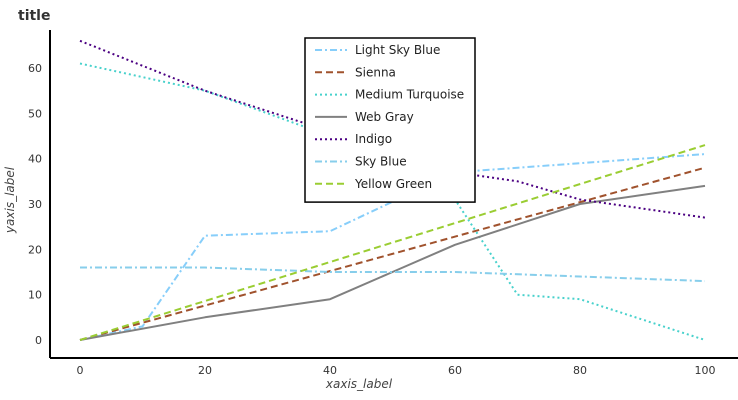  What do you see at coordinates (396, 370) in the screenshot?
I see `x-axis: 0 20 40 60 80 100` at bounding box center [396, 370].